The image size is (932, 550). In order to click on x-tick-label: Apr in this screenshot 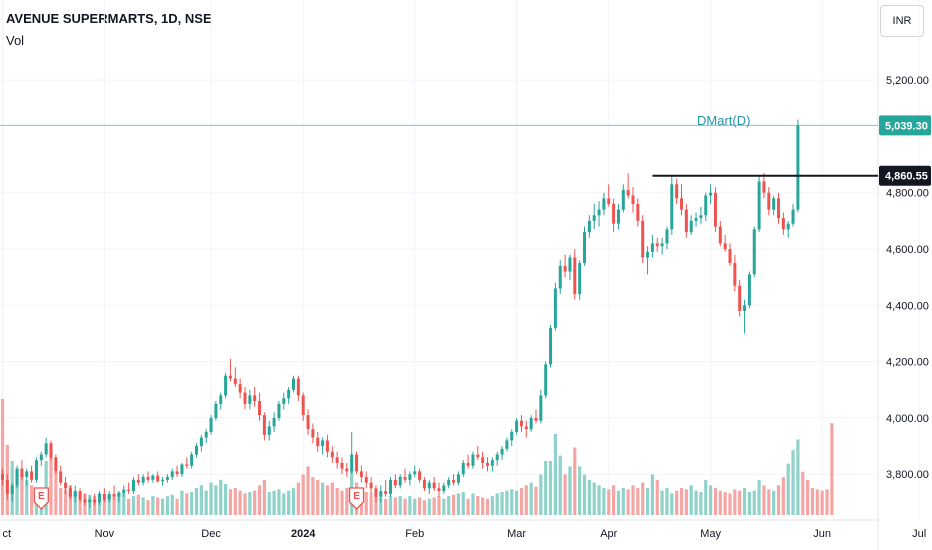, I will do `click(608, 534)`.